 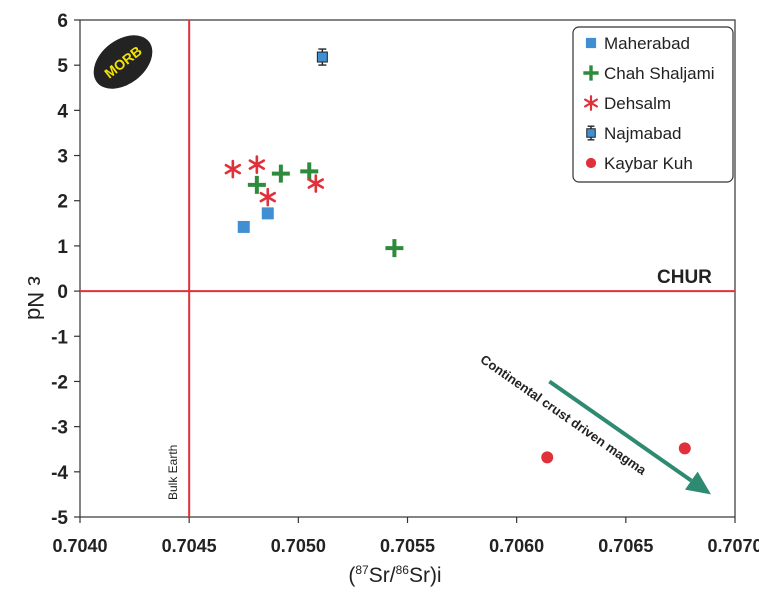 What do you see at coordinates (648, 163) in the screenshot?
I see `legend-label-kaybar-kuh: Kaybar Kuh` at bounding box center [648, 163].